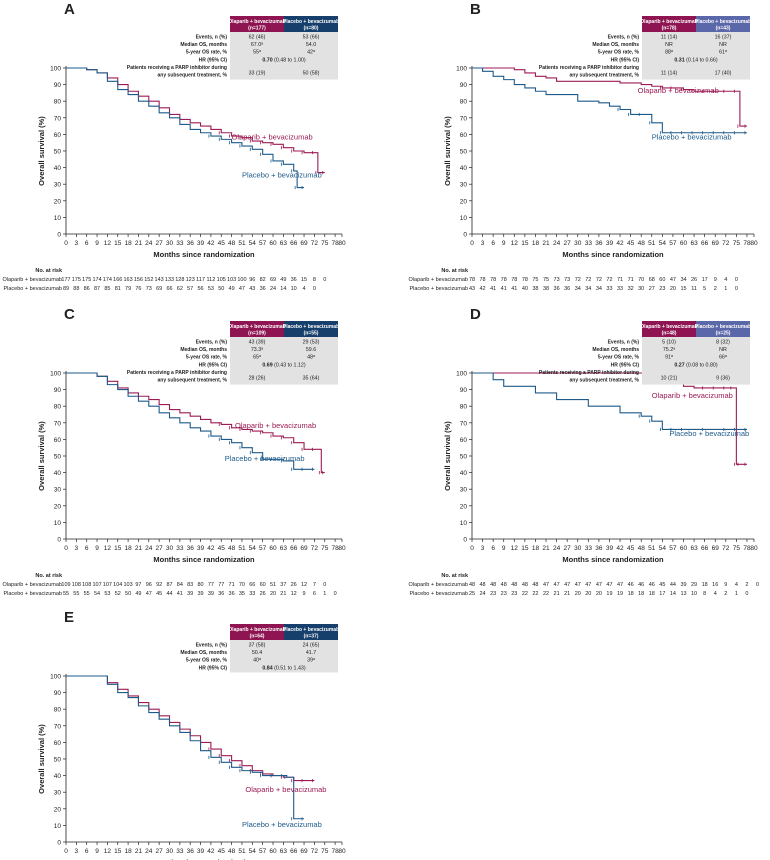  Describe the element at coordinates (55, 69) in the screenshot. I see `y-tick-label-a: 100` at that location.